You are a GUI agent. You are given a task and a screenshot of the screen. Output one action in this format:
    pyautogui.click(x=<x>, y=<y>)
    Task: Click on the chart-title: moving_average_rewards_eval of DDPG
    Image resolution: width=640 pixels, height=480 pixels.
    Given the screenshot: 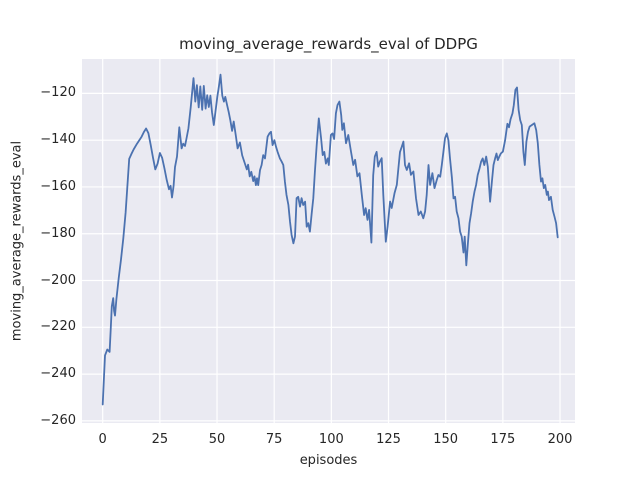 What is the action you would take?
    pyautogui.click(x=328, y=44)
    